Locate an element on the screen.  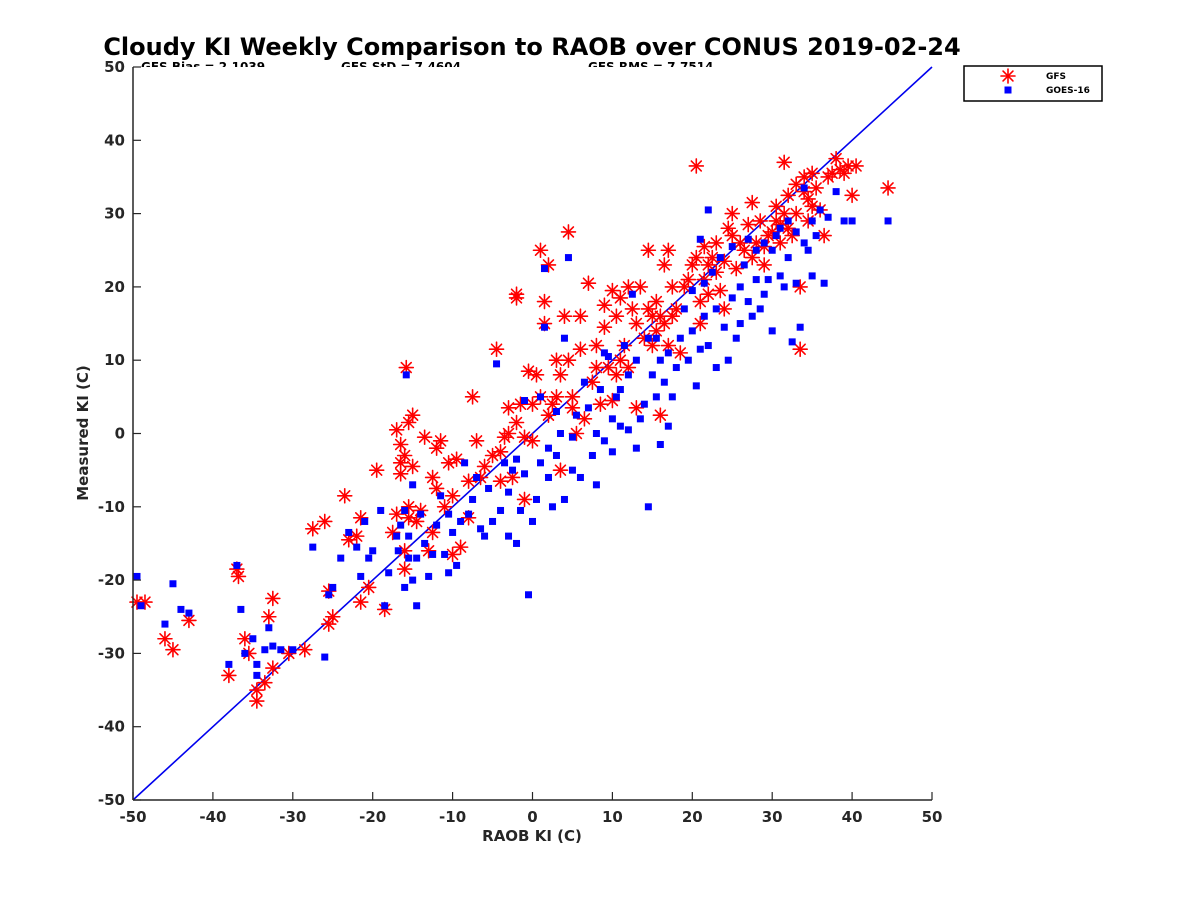
legend-goes16-square is located at coordinates (1008, 90).